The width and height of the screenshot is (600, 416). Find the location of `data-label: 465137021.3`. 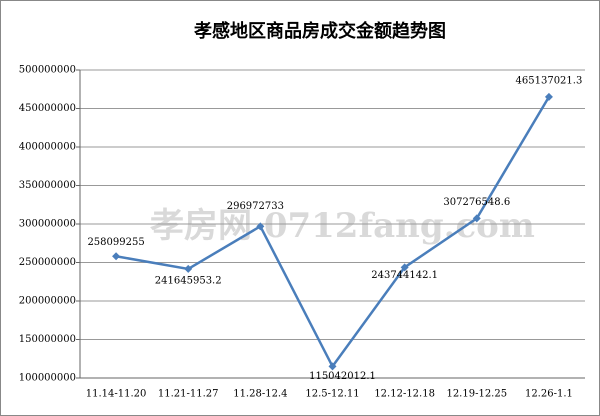

data-label: 465137021.3 is located at coordinates (549, 80).